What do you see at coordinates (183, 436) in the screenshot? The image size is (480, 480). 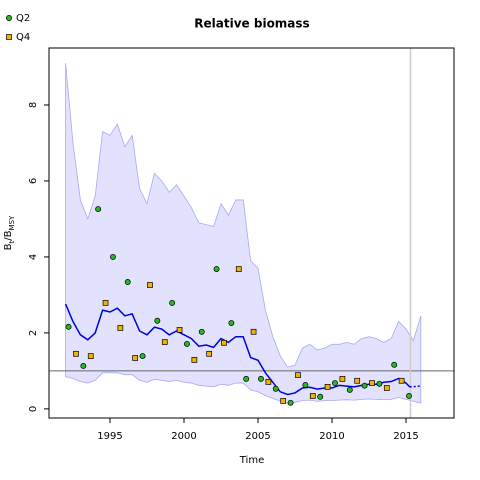 I see `x-tick-label: 2000` at bounding box center [183, 436].